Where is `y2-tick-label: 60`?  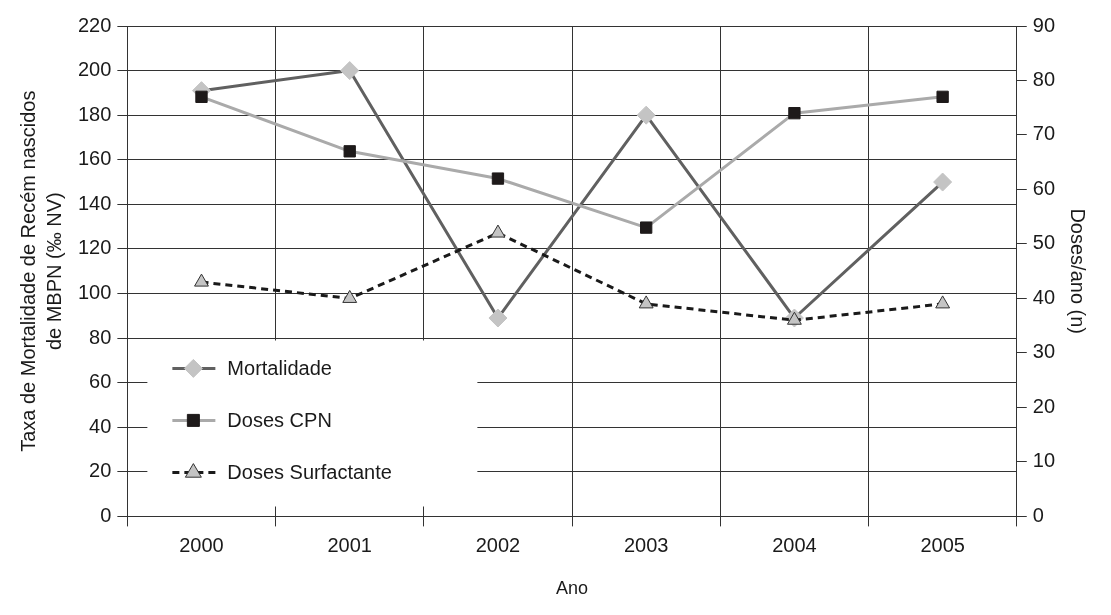
y2-tick-label: 60 is located at coordinates (1043, 187).